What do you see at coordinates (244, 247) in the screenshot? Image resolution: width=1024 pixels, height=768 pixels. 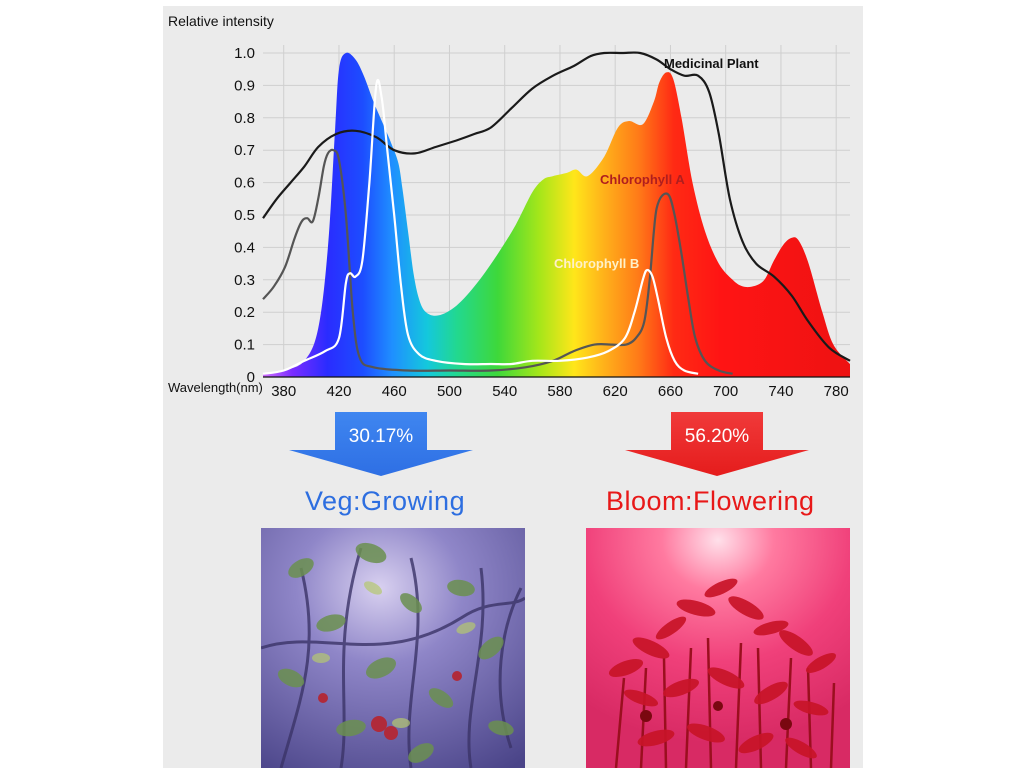 I see `y-tick-label: 0.4` at bounding box center [244, 247].